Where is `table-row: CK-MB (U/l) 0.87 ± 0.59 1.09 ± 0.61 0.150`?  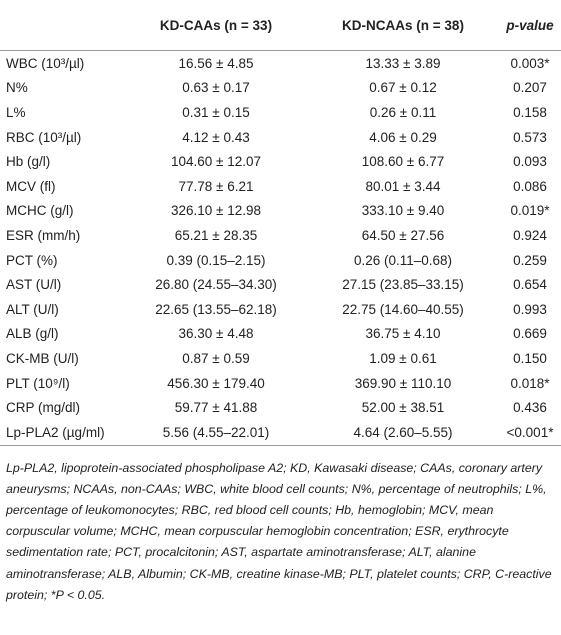 table-row: CK-MB (U/l) 0.87 ± 0.59 1.09 ± 0.61 0.150 is located at coordinates (280, 358).